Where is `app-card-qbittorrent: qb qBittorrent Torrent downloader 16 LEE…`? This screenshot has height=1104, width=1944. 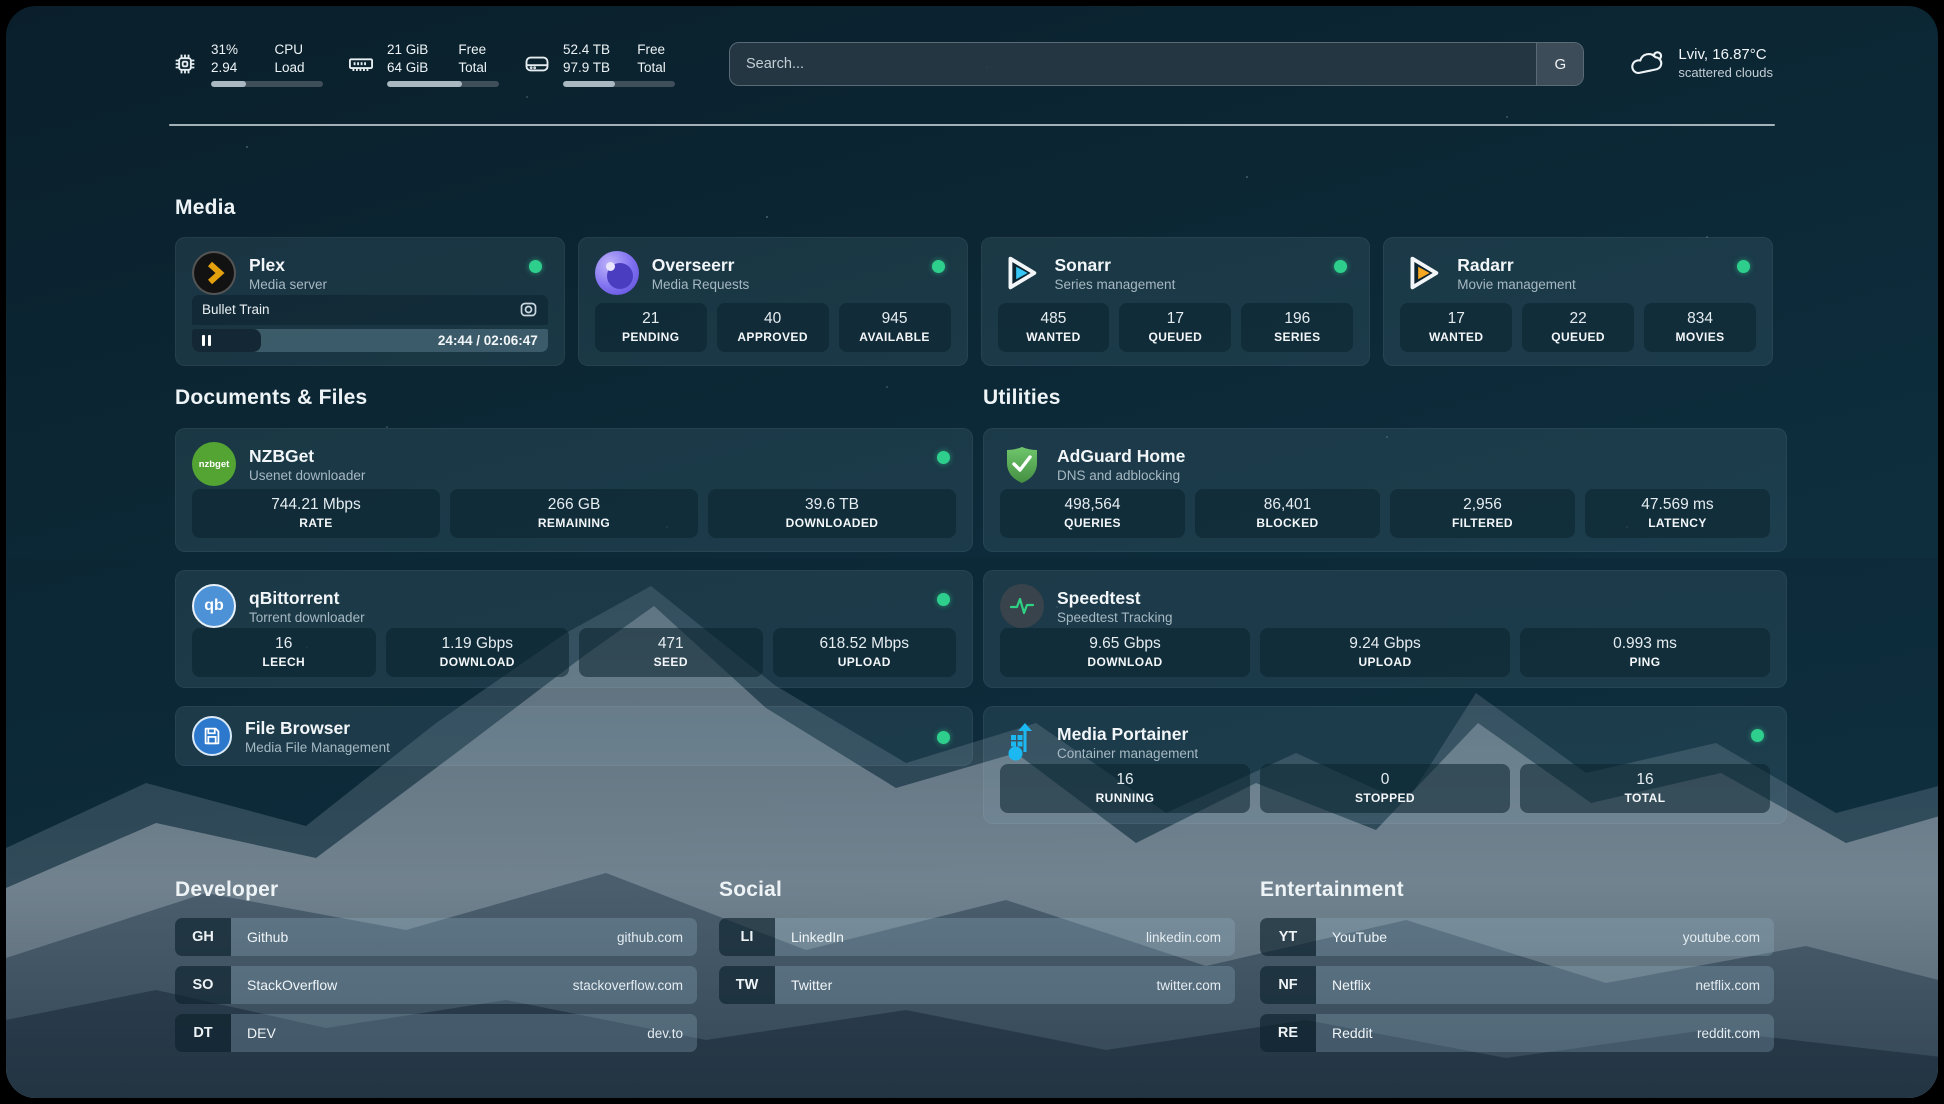 app-card-qbittorrent: qb qBittorrent Torrent downloader 16 LEE… is located at coordinates (574, 629).